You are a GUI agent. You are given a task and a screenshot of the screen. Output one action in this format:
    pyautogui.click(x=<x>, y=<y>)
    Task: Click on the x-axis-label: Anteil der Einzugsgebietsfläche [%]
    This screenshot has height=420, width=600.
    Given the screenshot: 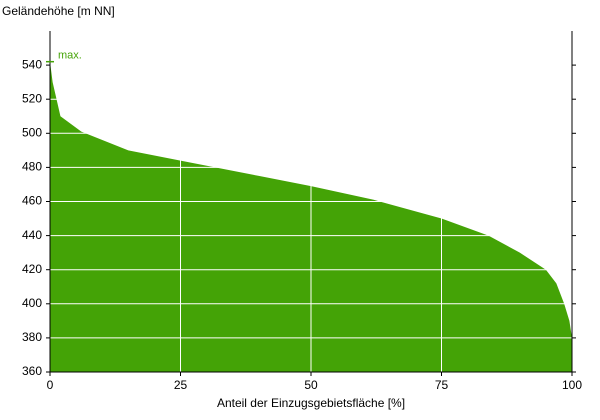 What is the action you would take?
    pyautogui.click(x=311, y=403)
    